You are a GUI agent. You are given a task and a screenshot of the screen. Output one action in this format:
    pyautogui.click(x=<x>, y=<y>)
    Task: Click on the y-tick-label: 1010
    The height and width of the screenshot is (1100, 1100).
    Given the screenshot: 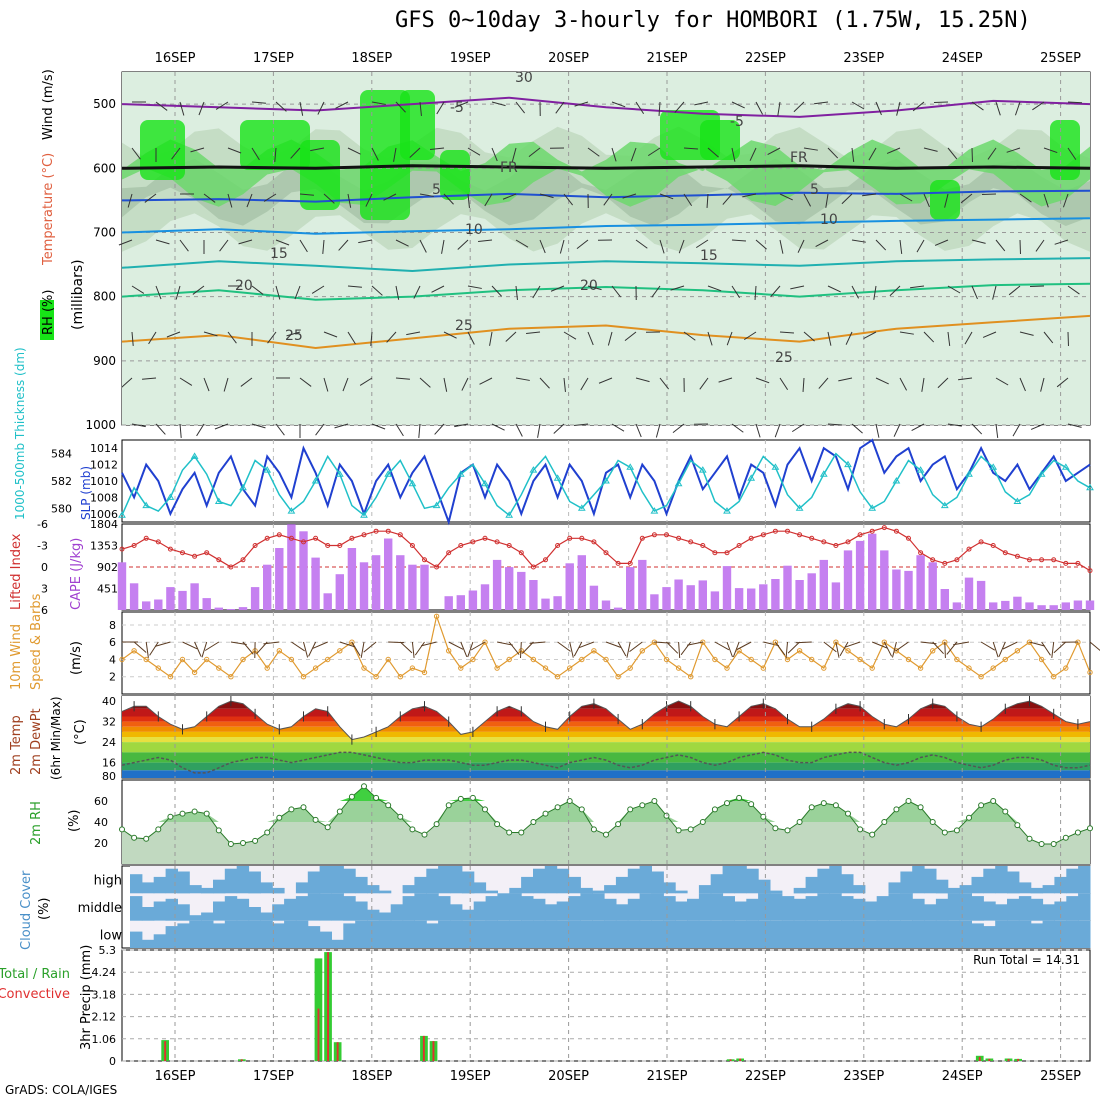 What is the action you would take?
    pyautogui.click(x=104, y=481)
    